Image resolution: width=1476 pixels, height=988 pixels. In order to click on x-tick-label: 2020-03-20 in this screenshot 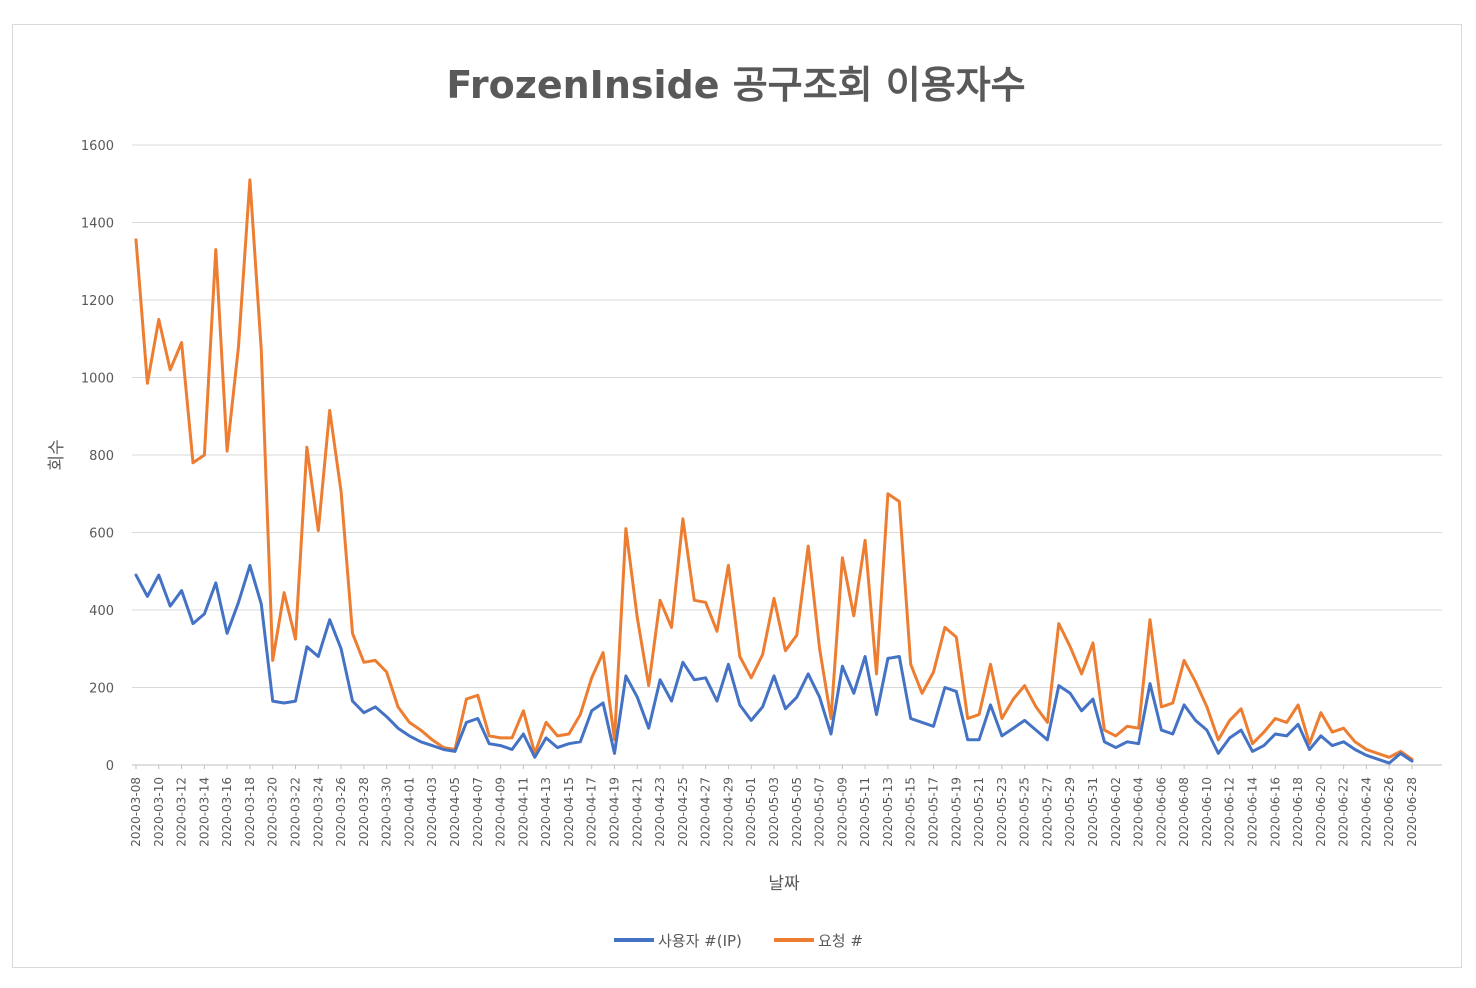, I will do `click(273, 812)`.